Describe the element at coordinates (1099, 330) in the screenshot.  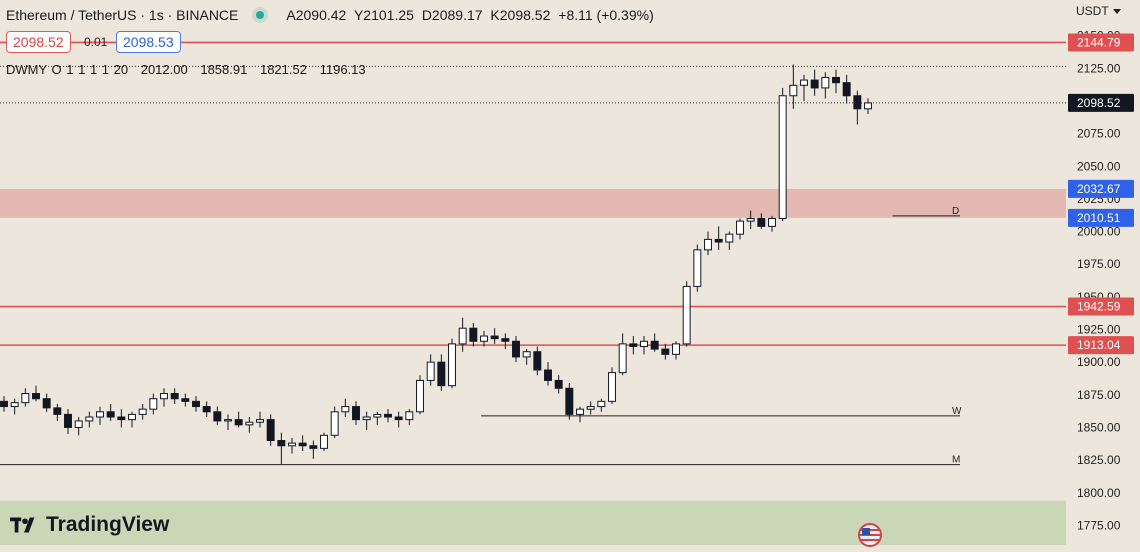
I see `y-tick-label: 1925.00` at that location.